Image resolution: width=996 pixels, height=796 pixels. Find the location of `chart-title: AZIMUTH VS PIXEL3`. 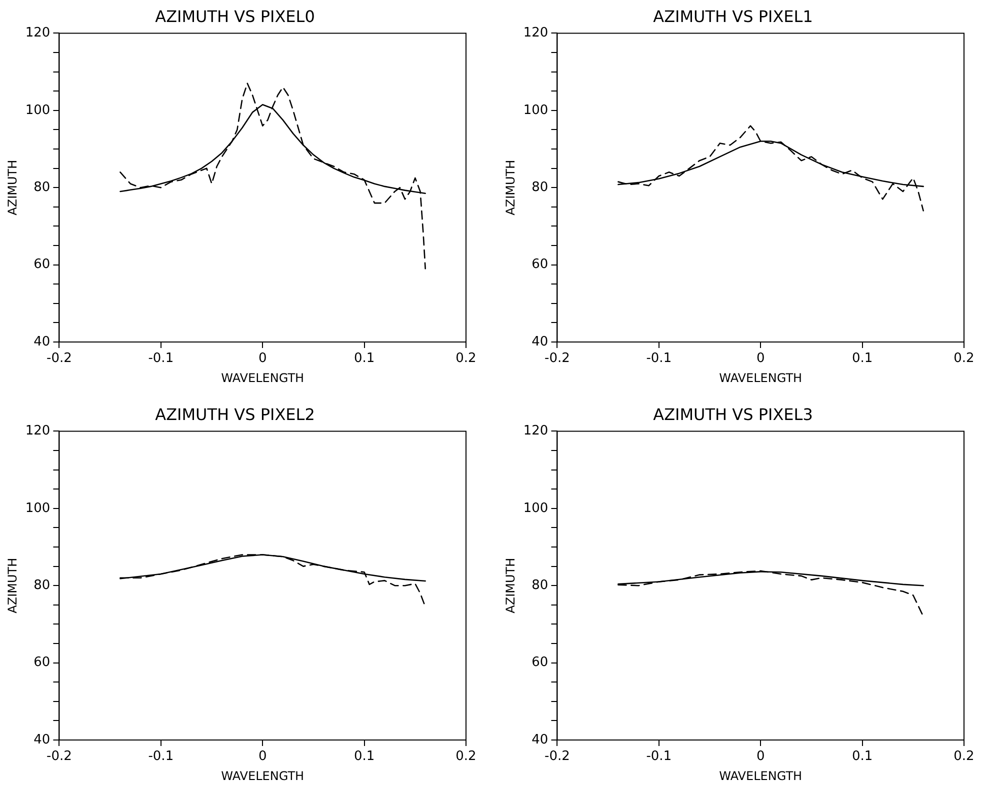

chart-title: AZIMUTH VS PIXEL3 is located at coordinates (733, 414).